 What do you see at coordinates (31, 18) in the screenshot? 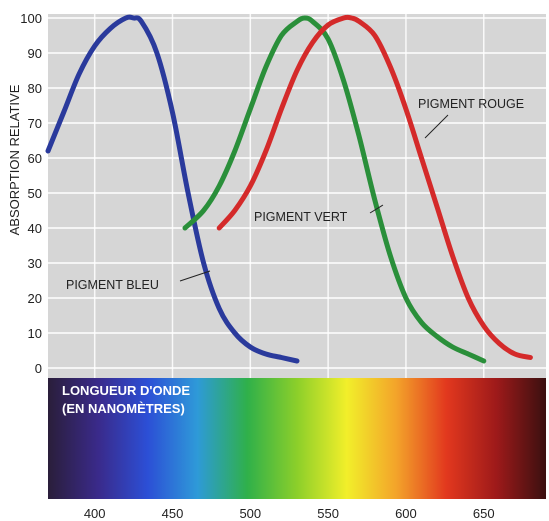
I see `y-tick-label: 100` at bounding box center [31, 18].